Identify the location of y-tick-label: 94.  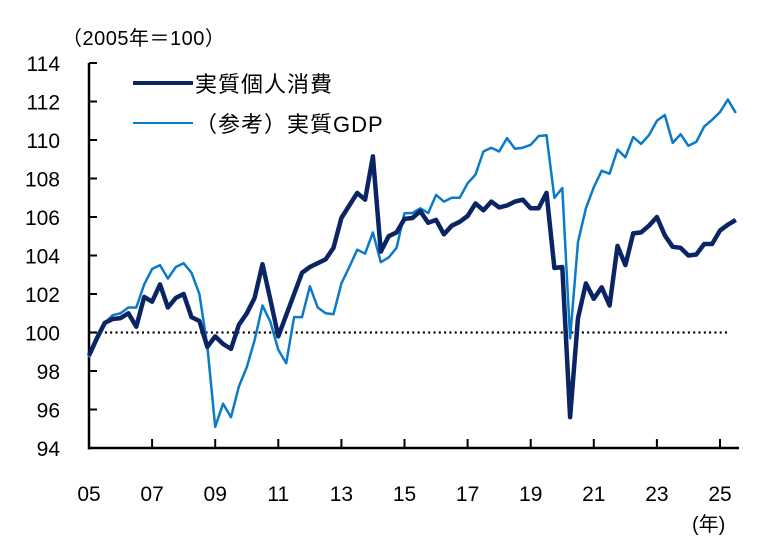
(49, 449).